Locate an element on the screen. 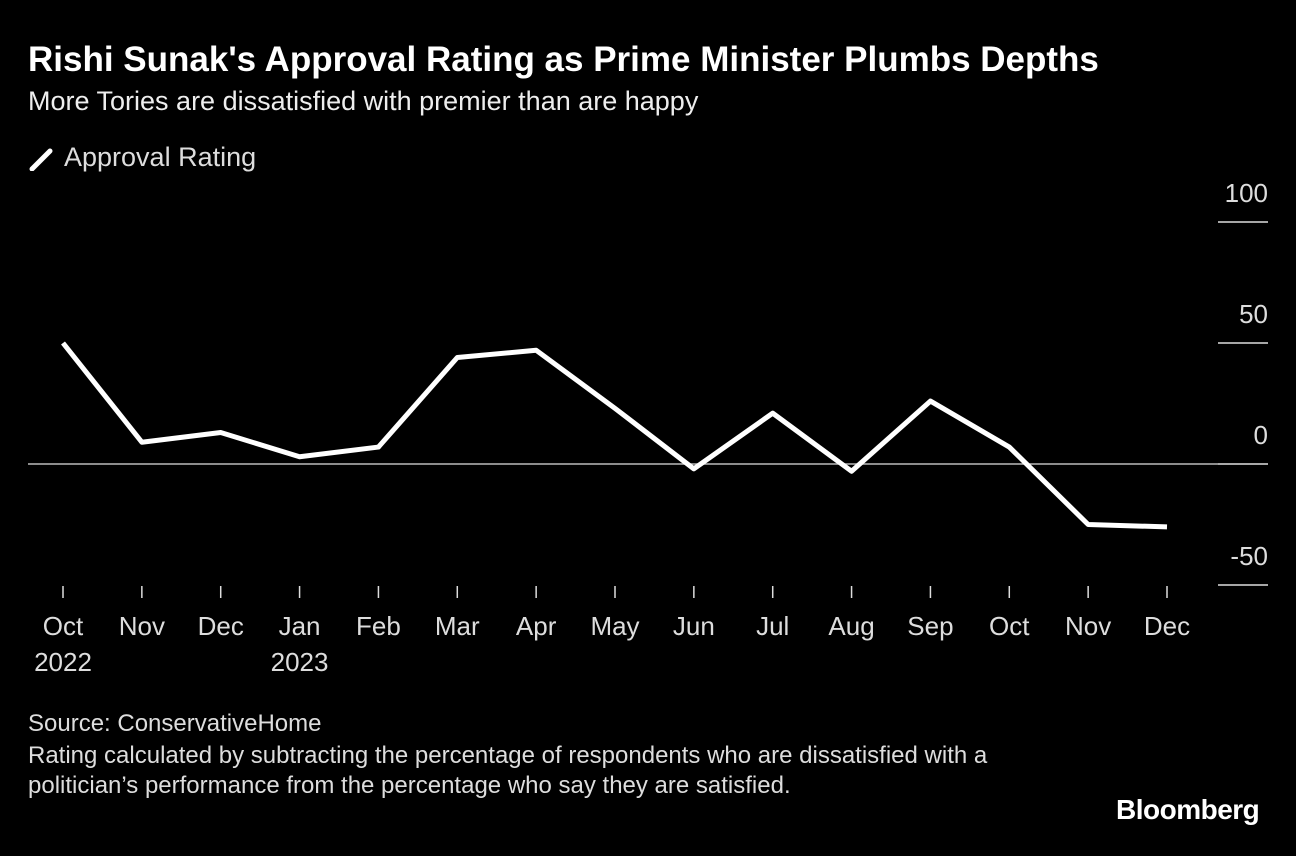 The height and width of the screenshot is (856, 1296). x-tick-label: Sep is located at coordinates (930, 626).